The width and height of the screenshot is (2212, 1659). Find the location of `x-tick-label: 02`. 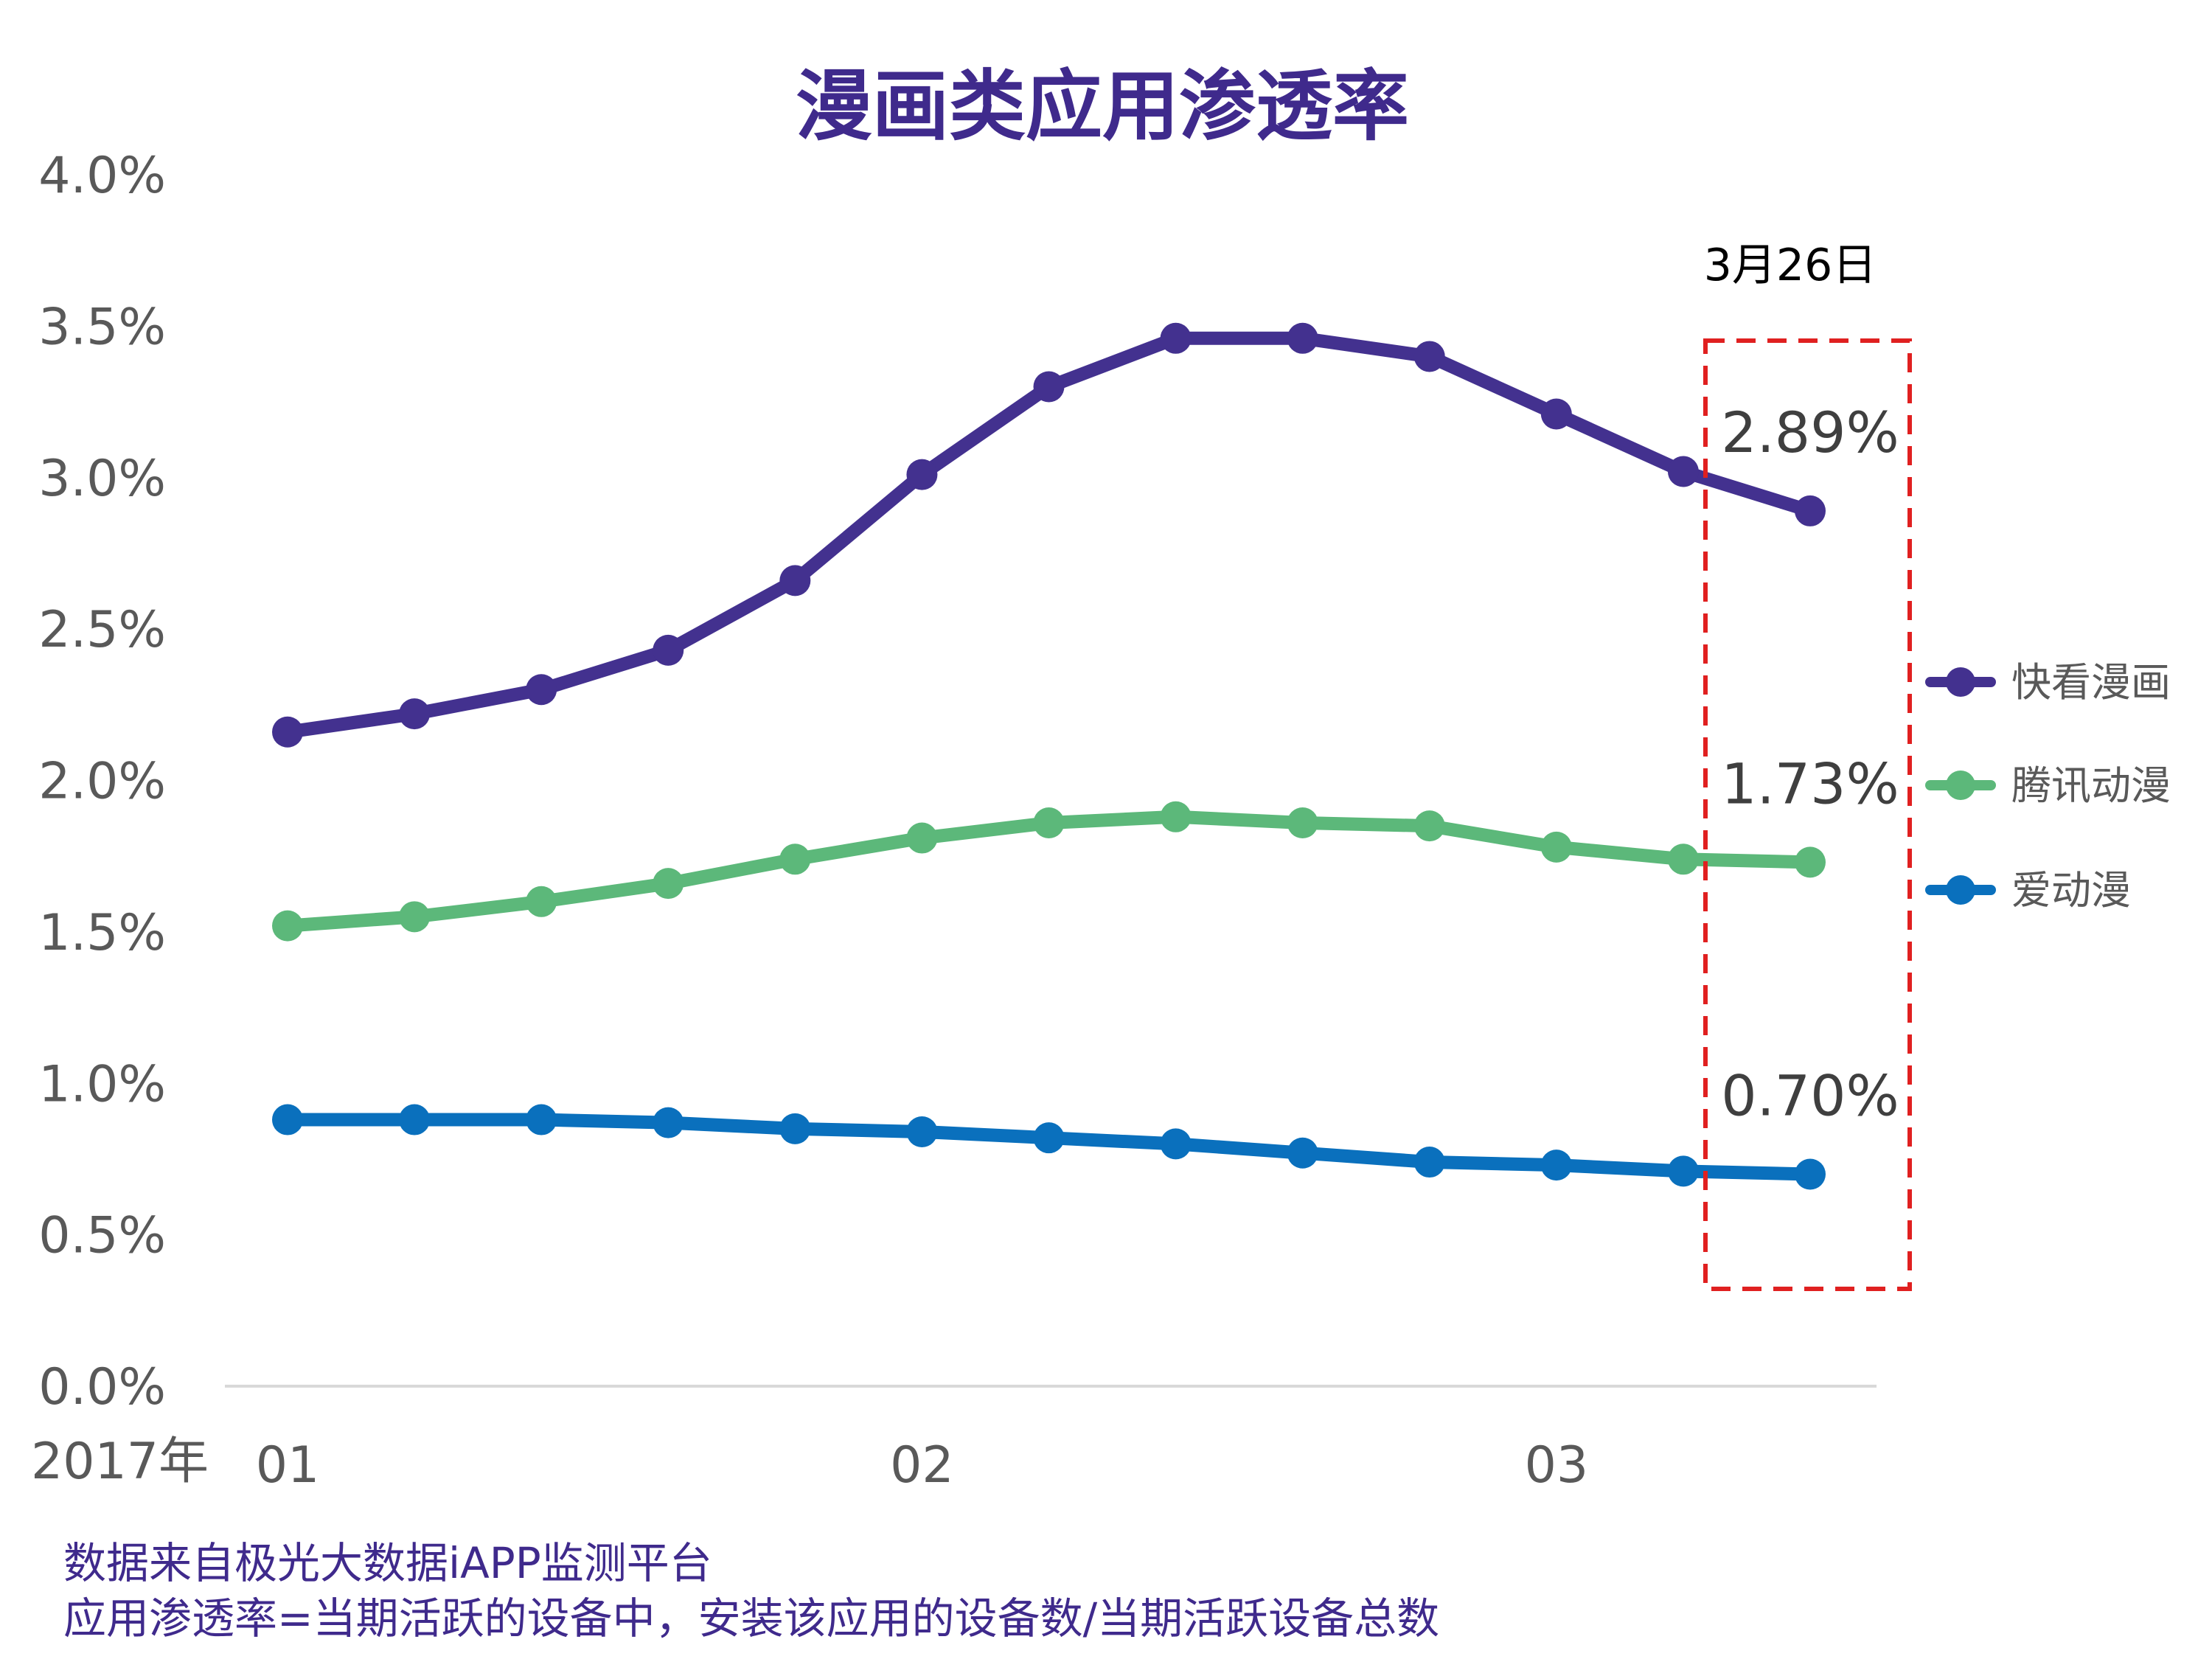

x-tick-label: 02 is located at coordinates (922, 1465).